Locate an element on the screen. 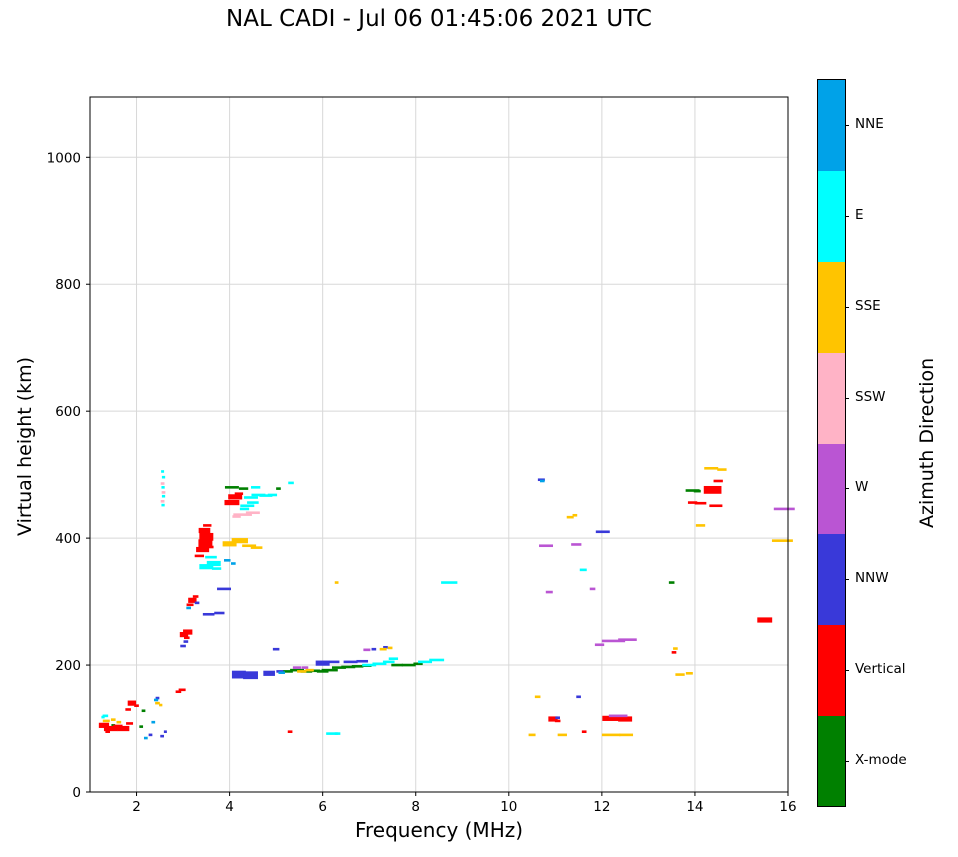 The image size is (958, 857). y-tick-label: 800 is located at coordinates (68, 285).